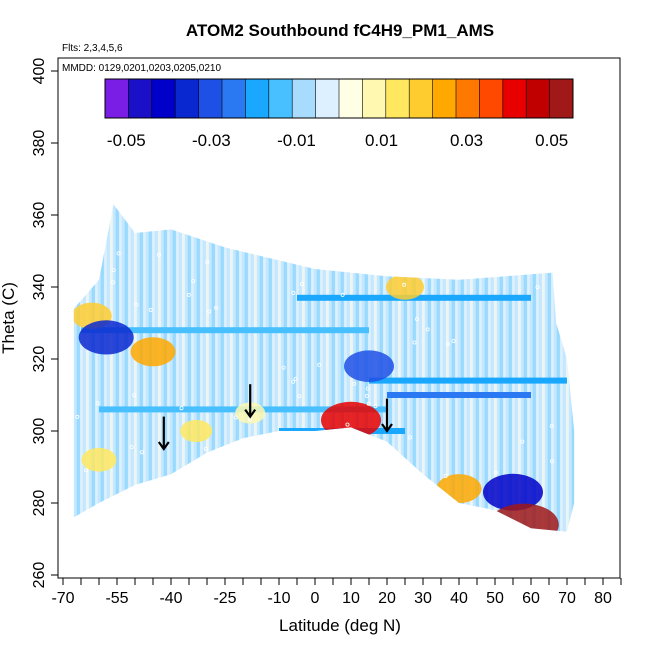 Image resolution: width=650 pixels, height=650 pixels. Describe the element at coordinates (170, 598) in the screenshot. I see `x-tick-label: -40` at that location.